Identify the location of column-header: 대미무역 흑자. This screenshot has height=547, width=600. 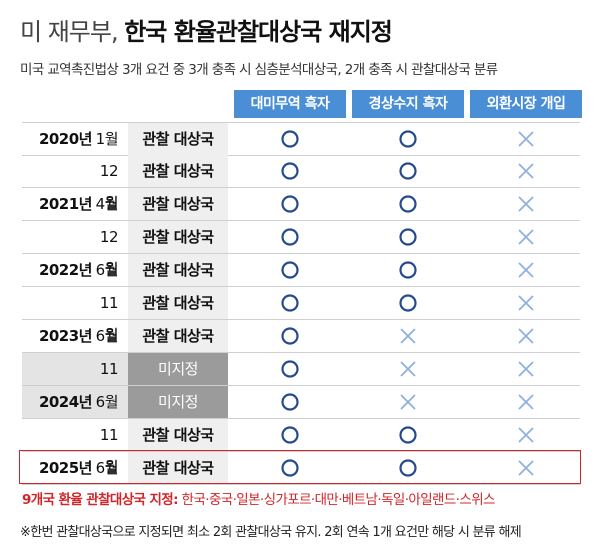
(290, 104).